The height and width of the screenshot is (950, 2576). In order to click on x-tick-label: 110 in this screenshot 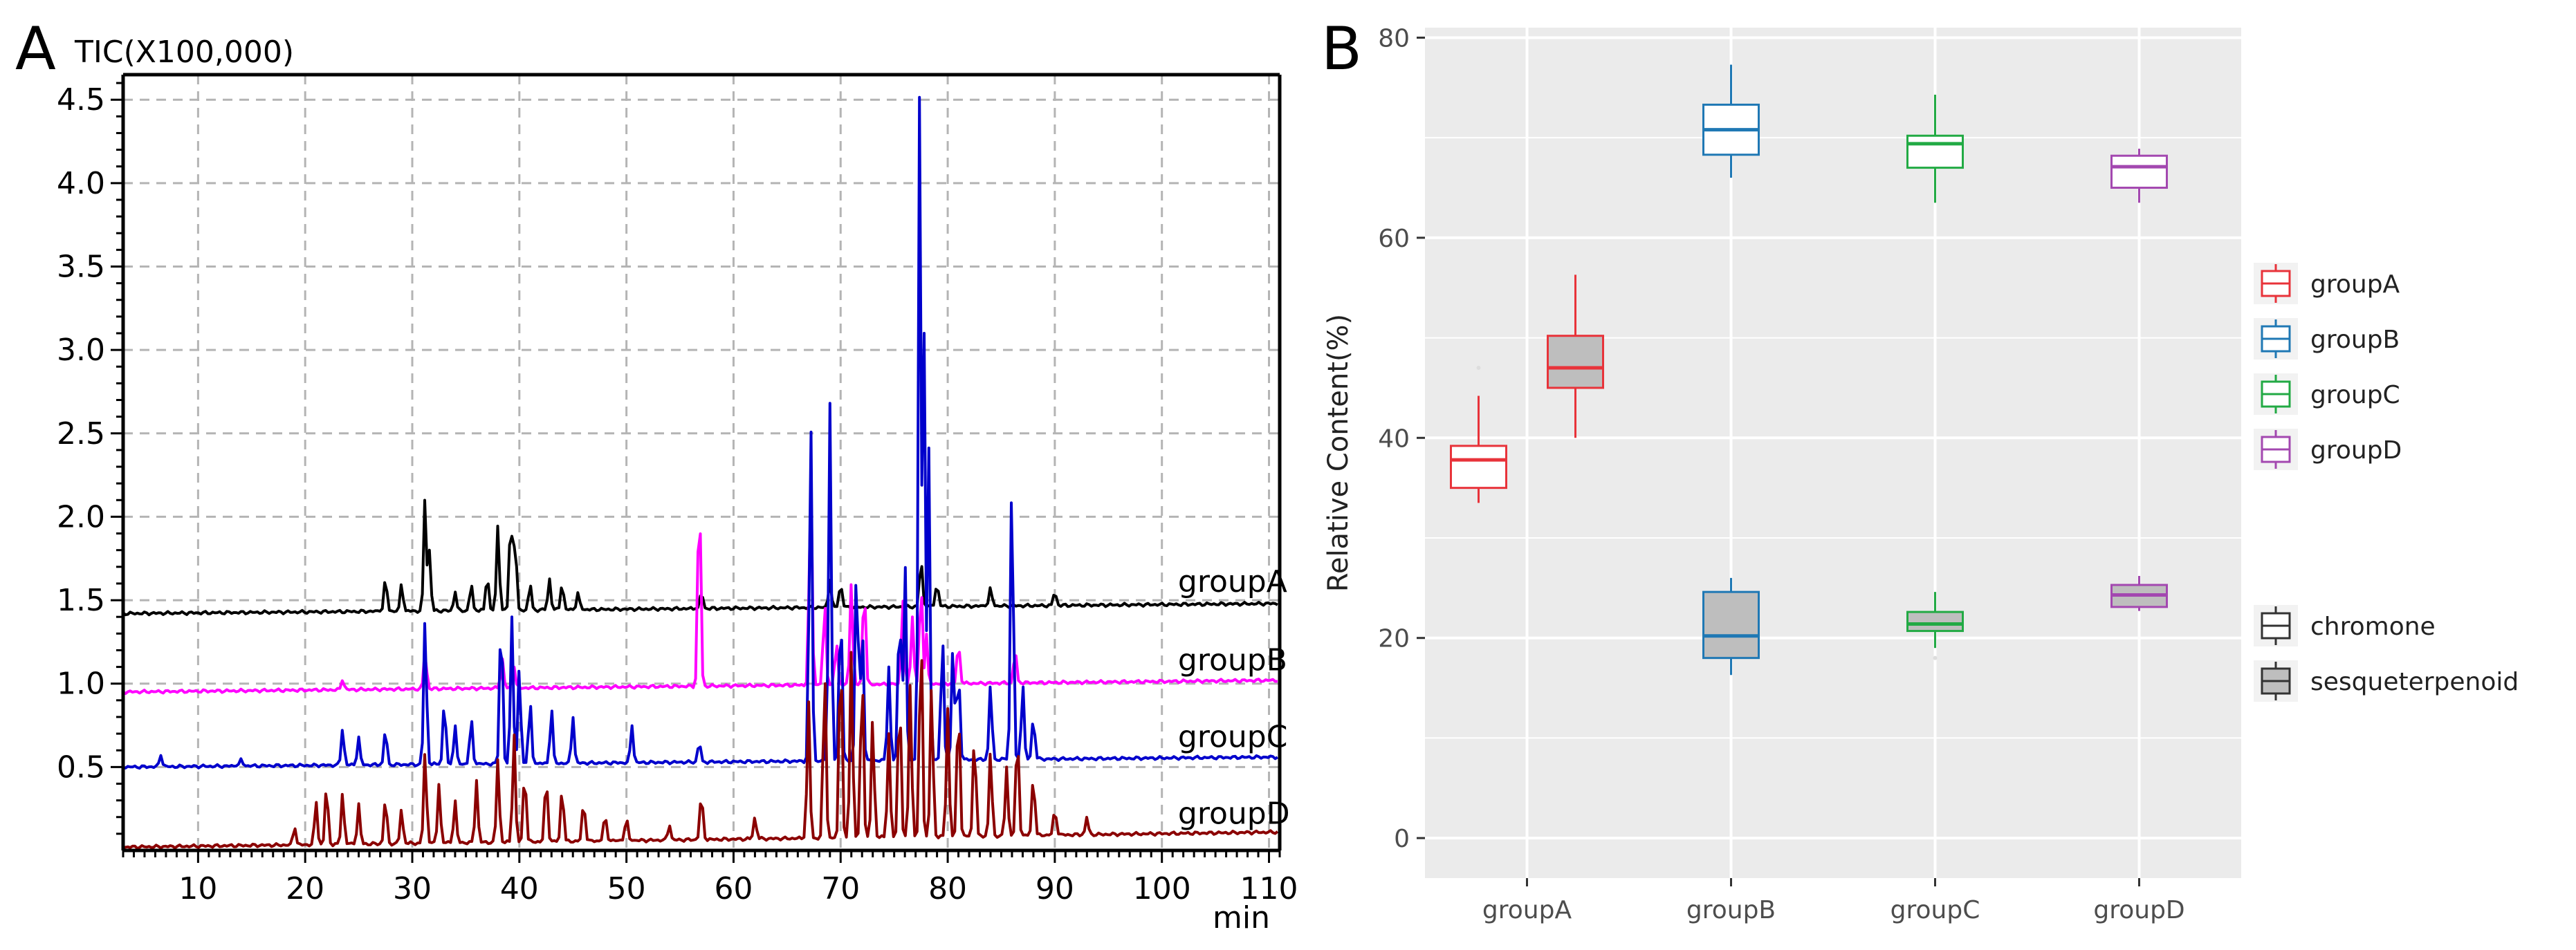, I will do `click(1269, 888)`.